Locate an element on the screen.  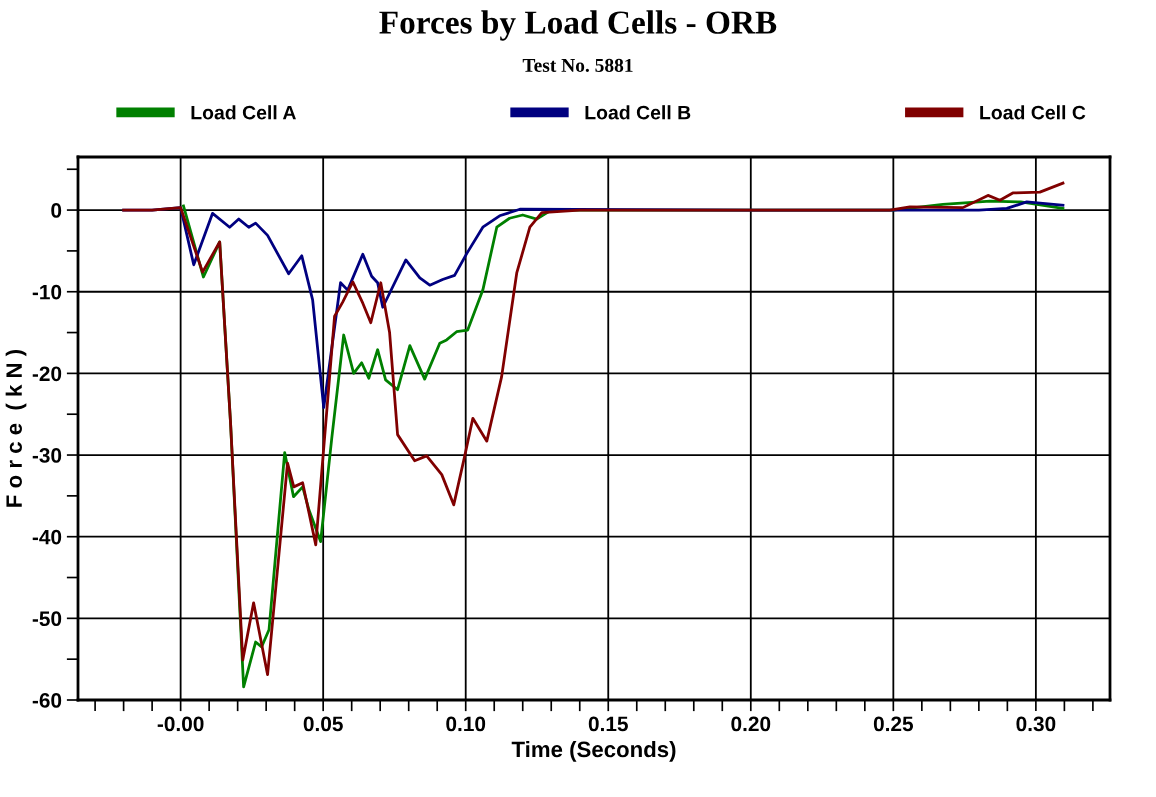
y-tick-label: -50 is located at coordinates (47, 619).